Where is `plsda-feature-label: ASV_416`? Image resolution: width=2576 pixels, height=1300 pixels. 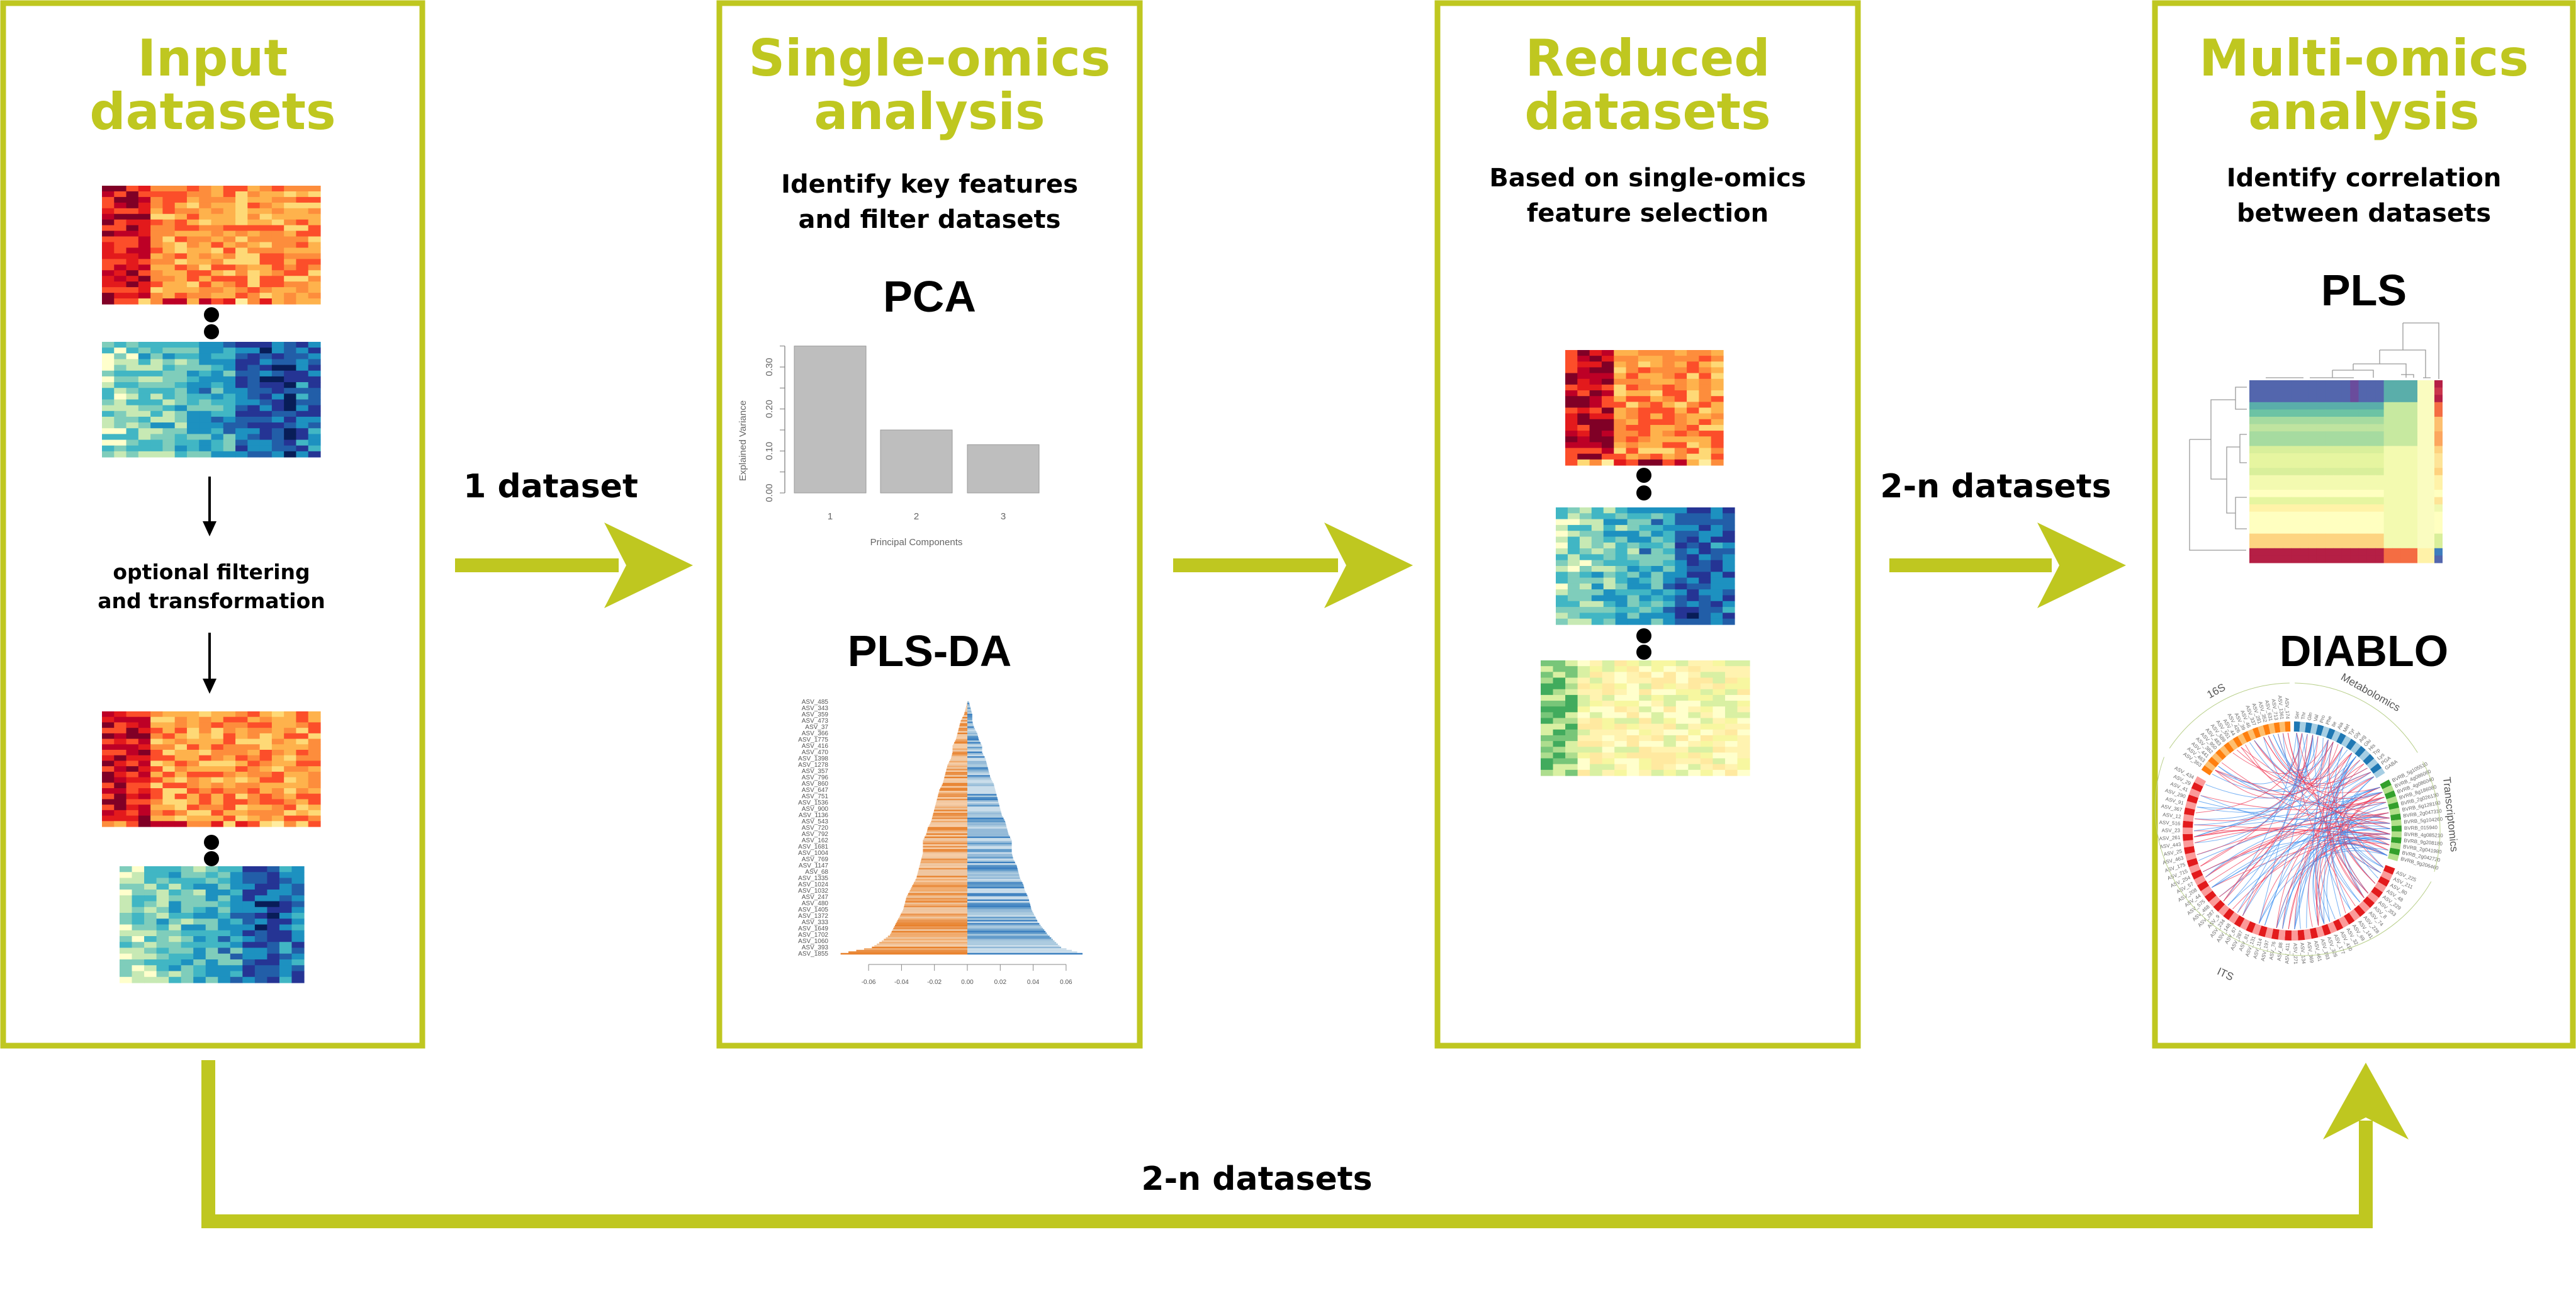 plsda-feature-label: ASV_416 is located at coordinates (815, 746).